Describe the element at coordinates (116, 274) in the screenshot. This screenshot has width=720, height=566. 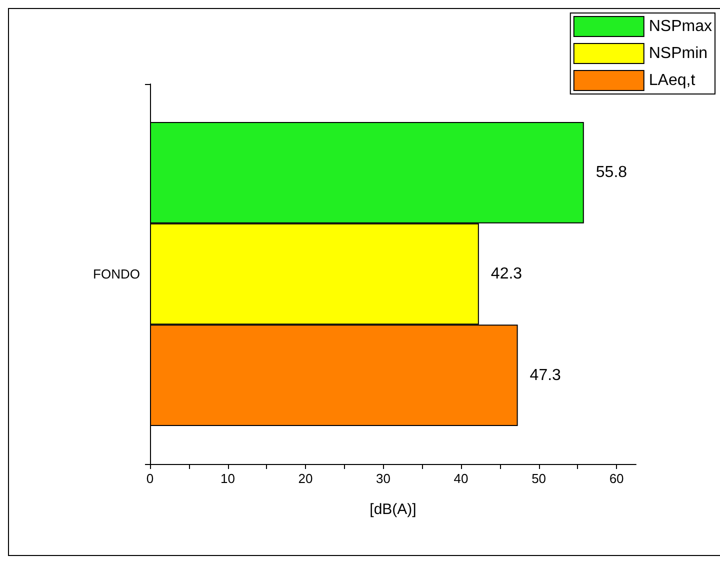
I see `y-tick-label: FONDO` at that location.